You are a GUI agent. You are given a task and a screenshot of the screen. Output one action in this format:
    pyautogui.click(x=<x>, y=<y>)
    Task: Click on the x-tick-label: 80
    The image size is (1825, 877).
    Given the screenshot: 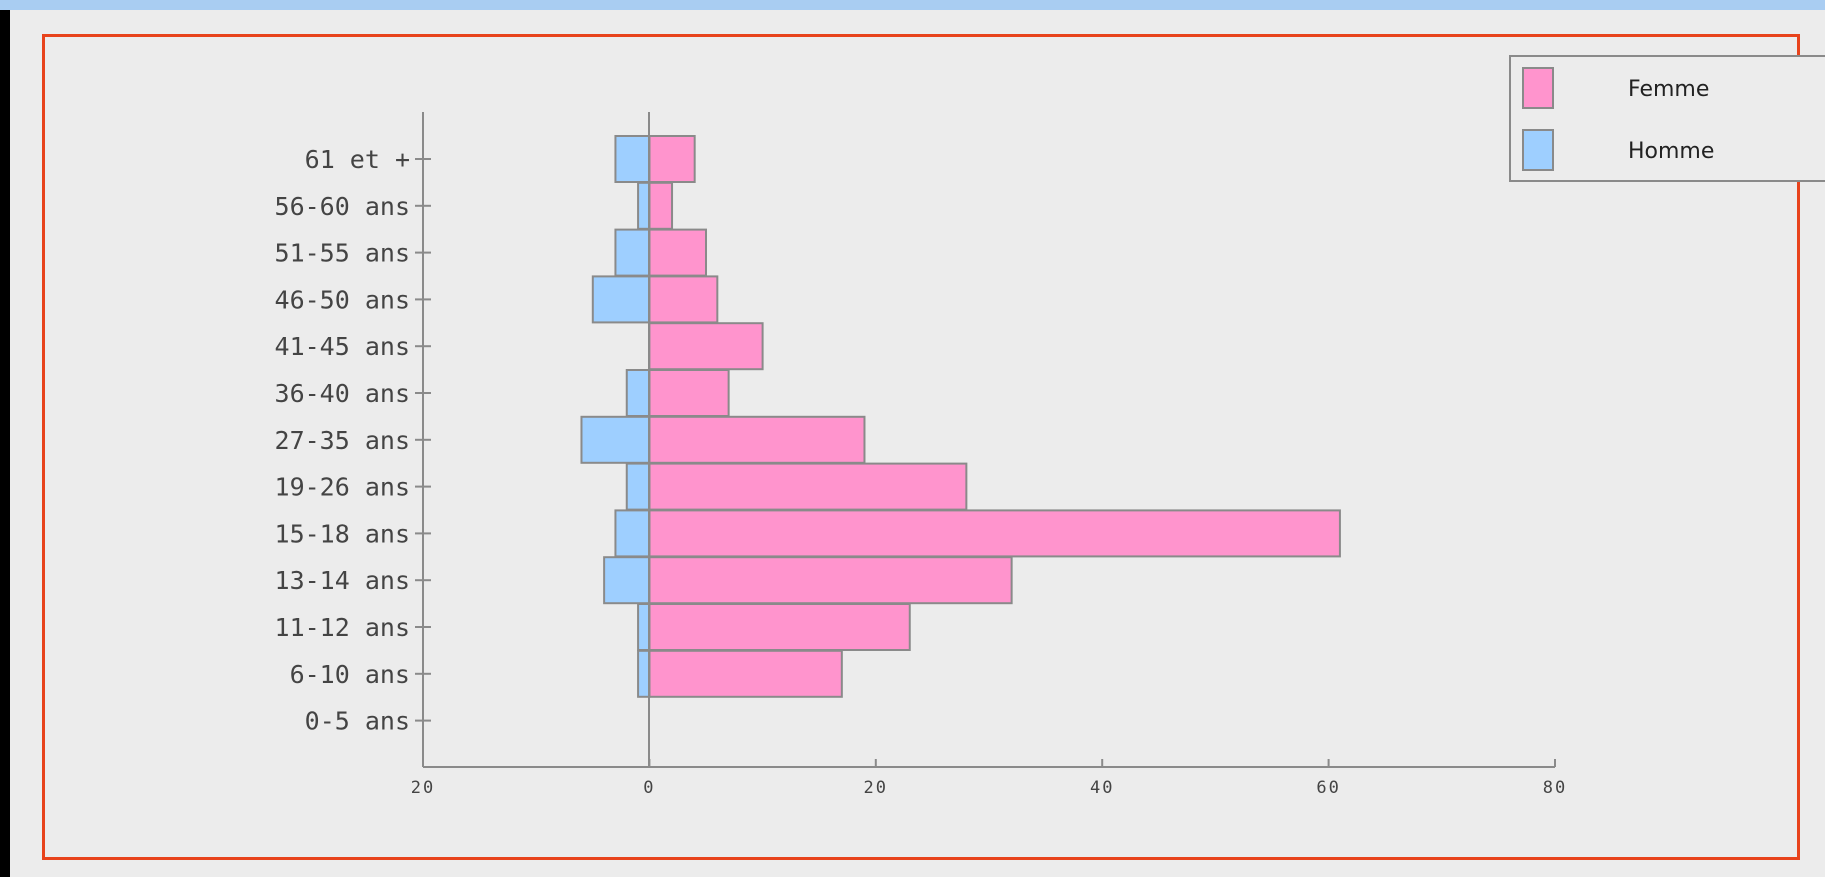 What is the action you would take?
    pyautogui.click(x=1555, y=788)
    